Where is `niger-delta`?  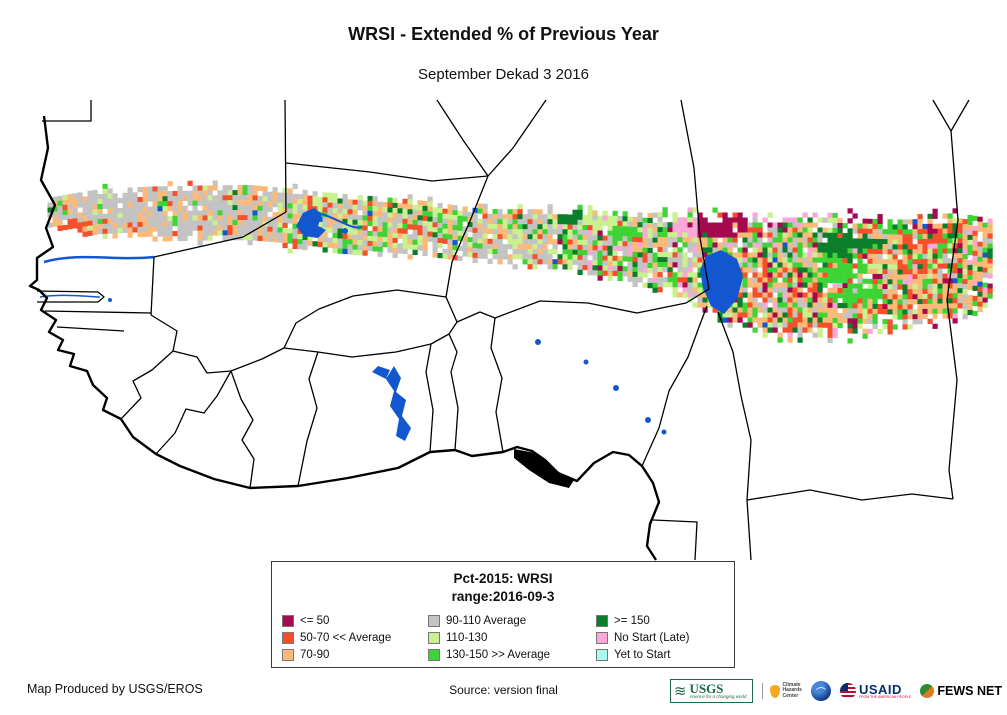
niger-delta is located at coordinates (544, 468).